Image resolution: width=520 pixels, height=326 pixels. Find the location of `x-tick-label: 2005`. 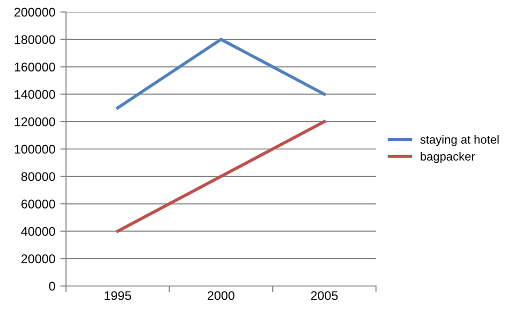

x-tick-label: 2005 is located at coordinates (324, 295).